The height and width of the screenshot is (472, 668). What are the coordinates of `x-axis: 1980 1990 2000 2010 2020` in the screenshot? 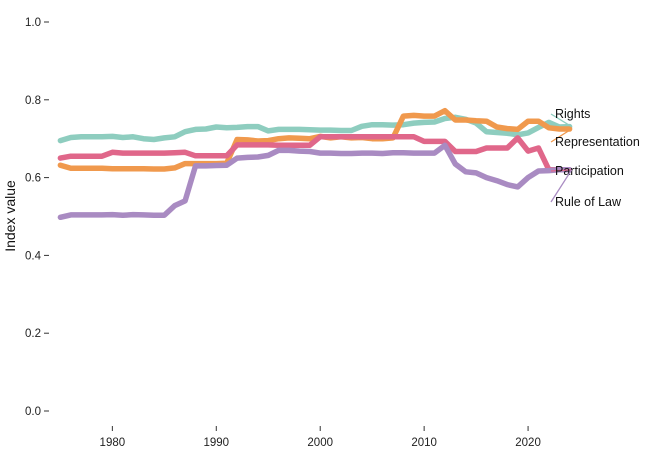 It's located at (320, 437).